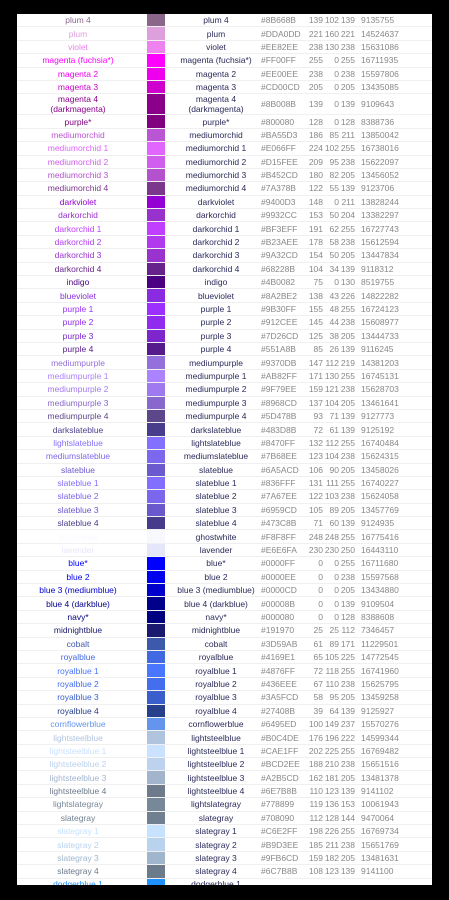  What do you see at coordinates (78, 161) in the screenshot?
I see `color-name-sample: mediumorchid 2` at bounding box center [78, 161].